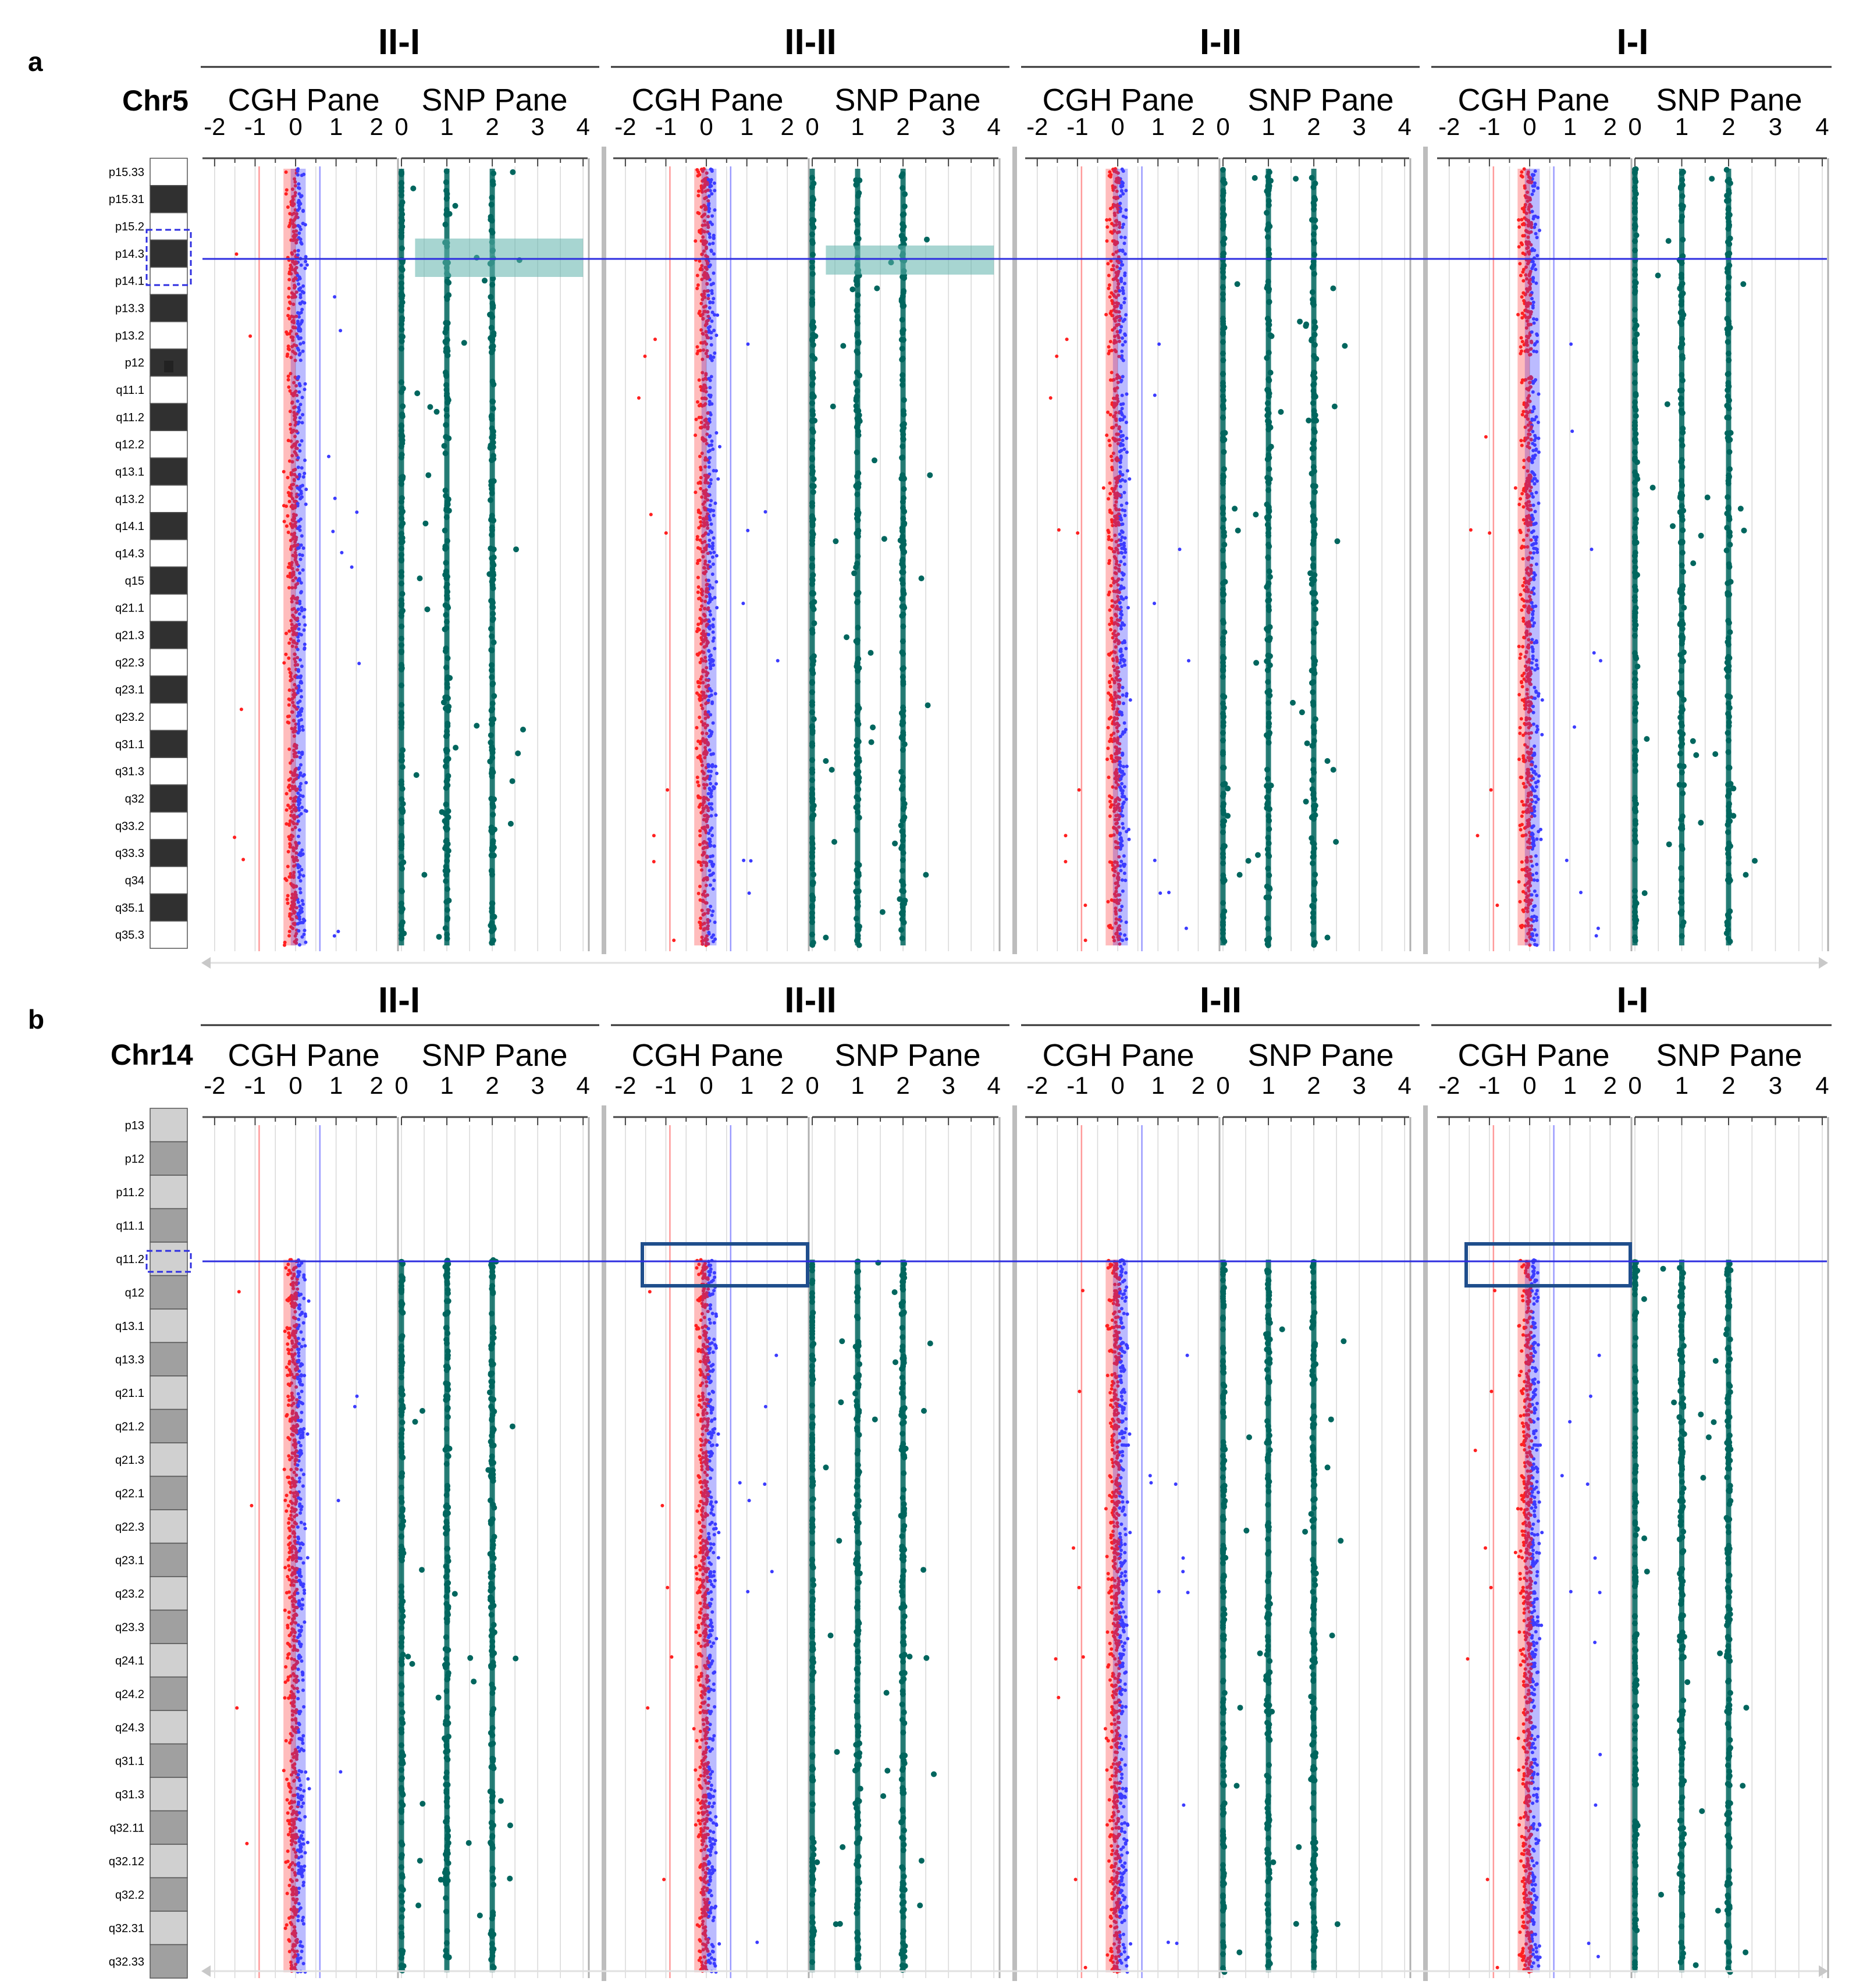 The image size is (1863, 1988). Describe the element at coordinates (625, 127) in the screenshot. I see `cgh-tick-label: -2` at that location.